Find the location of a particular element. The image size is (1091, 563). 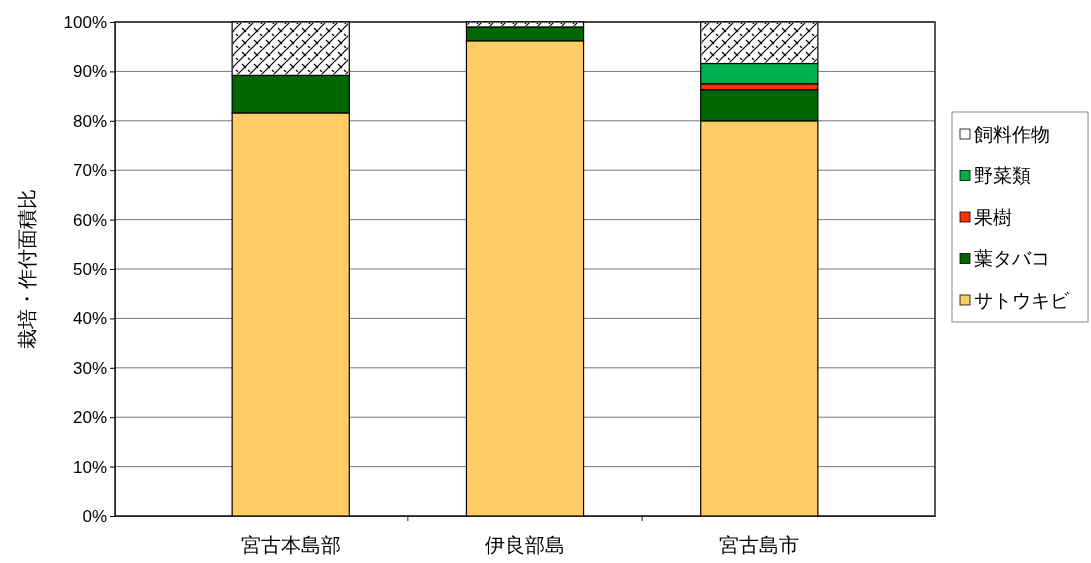

y-tick-label: 60% is located at coordinates (89, 220).